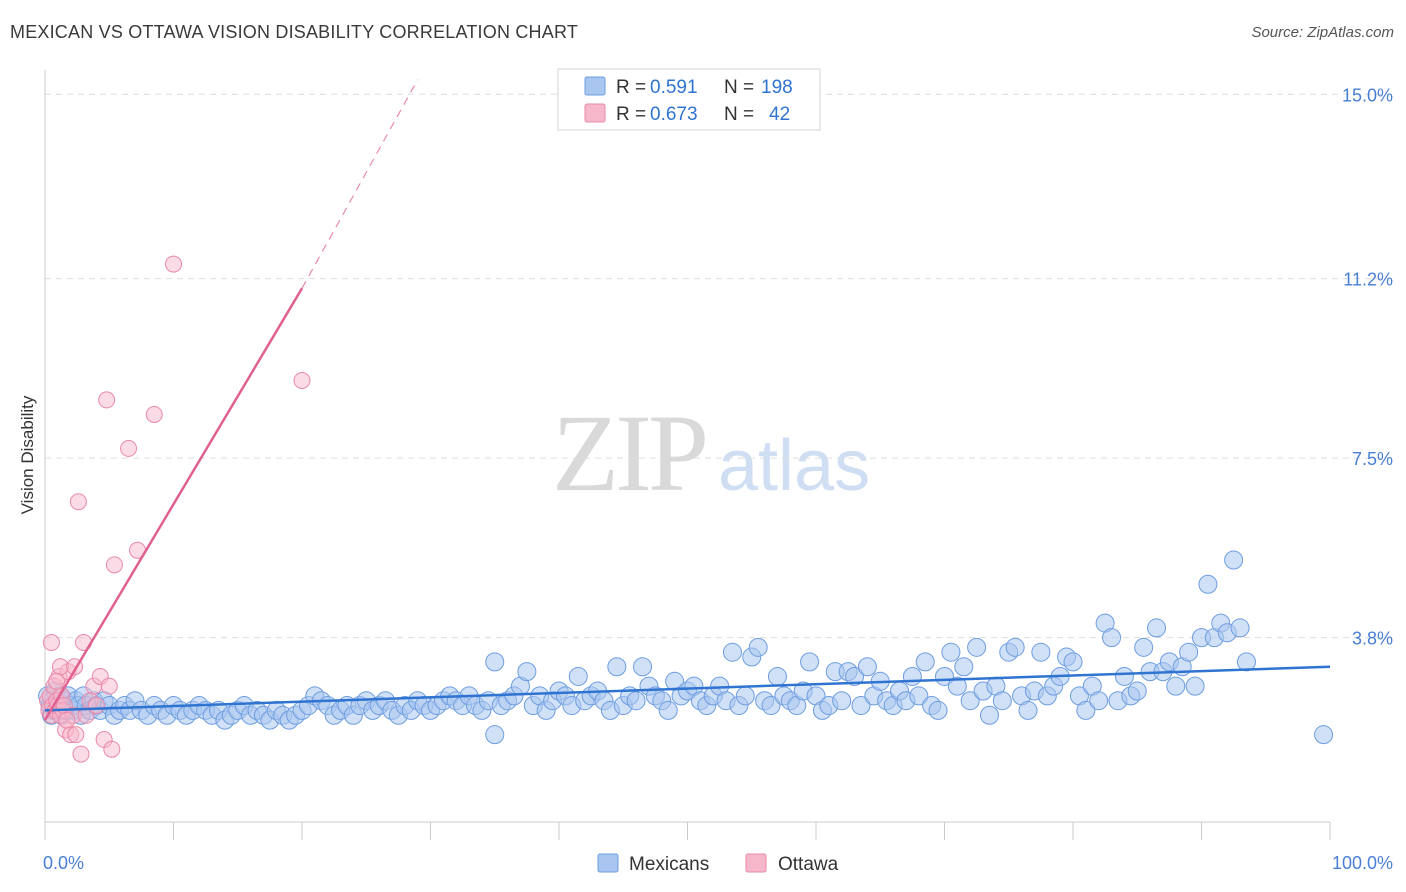  I want to click on bottom-legend-swatch-mexicans, so click(608, 863).